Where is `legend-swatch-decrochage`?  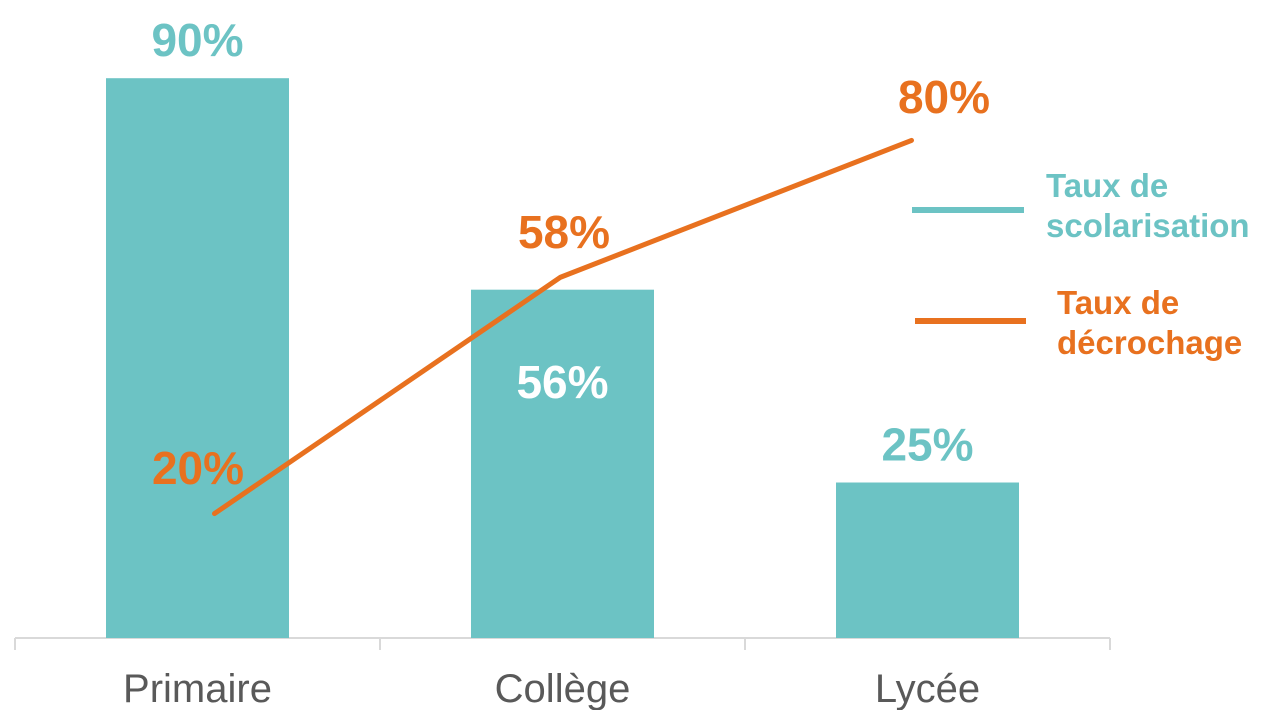
legend-swatch-decrochage is located at coordinates (970, 321).